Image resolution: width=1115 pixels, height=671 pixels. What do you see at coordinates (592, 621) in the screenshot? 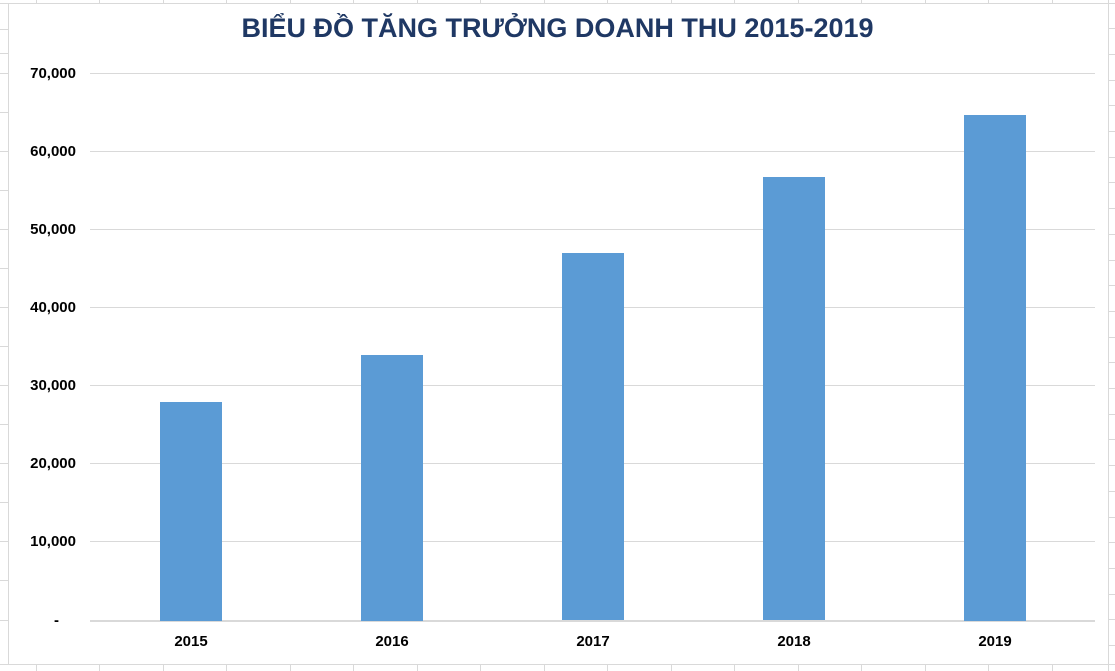
I see `x-axis-line` at bounding box center [592, 621].